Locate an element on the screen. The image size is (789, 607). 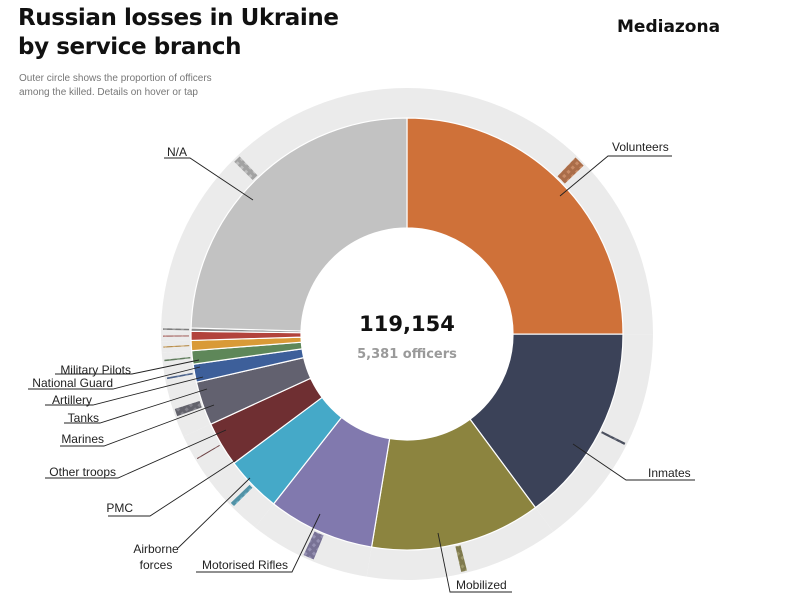
chart-title-line-2: by service branch is located at coordinates (130, 47).